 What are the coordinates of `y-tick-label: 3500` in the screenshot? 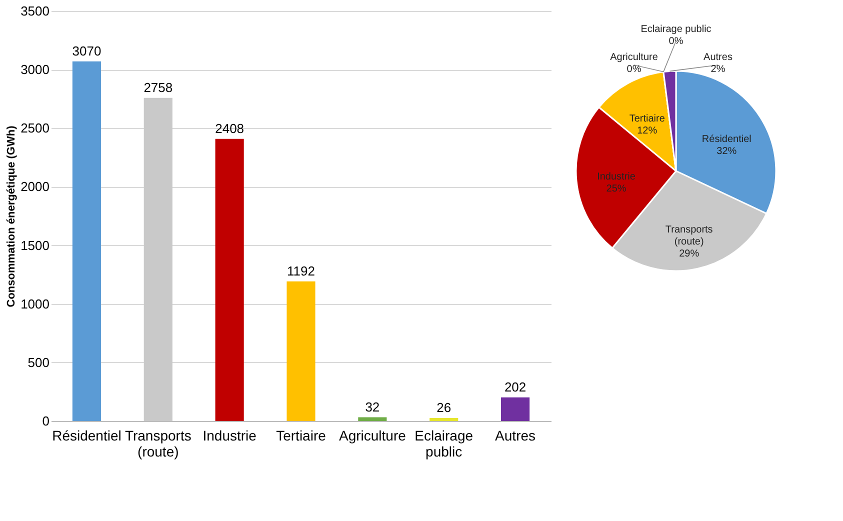 It's located at (35, 11).